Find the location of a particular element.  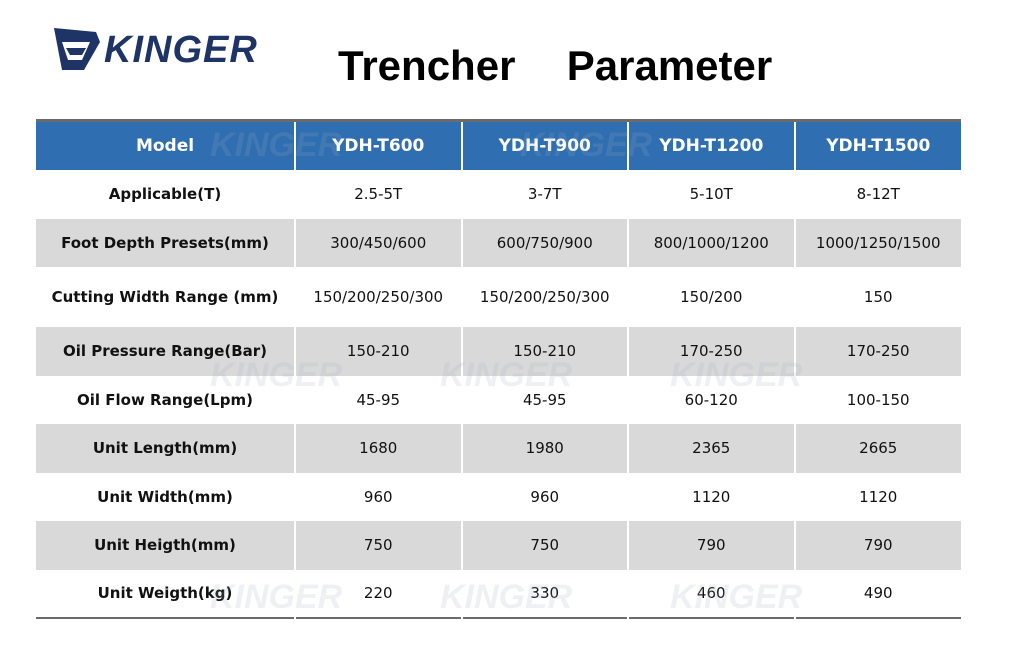

table-cell: 2.5-5T is located at coordinates (378, 194).